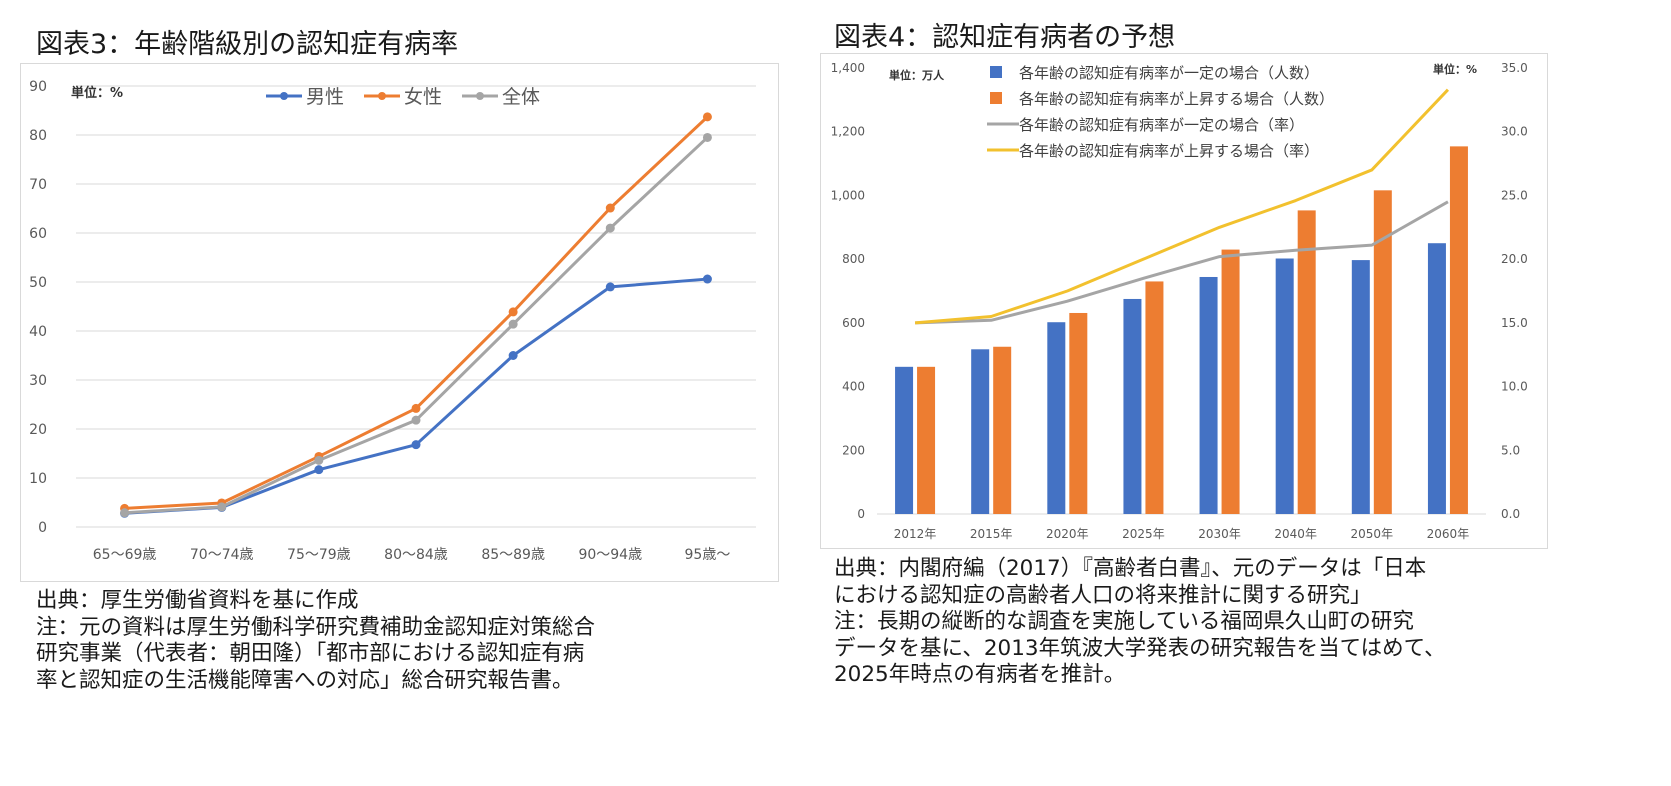  I want to click on x-tick-label: 2050年, so click(1372, 534).